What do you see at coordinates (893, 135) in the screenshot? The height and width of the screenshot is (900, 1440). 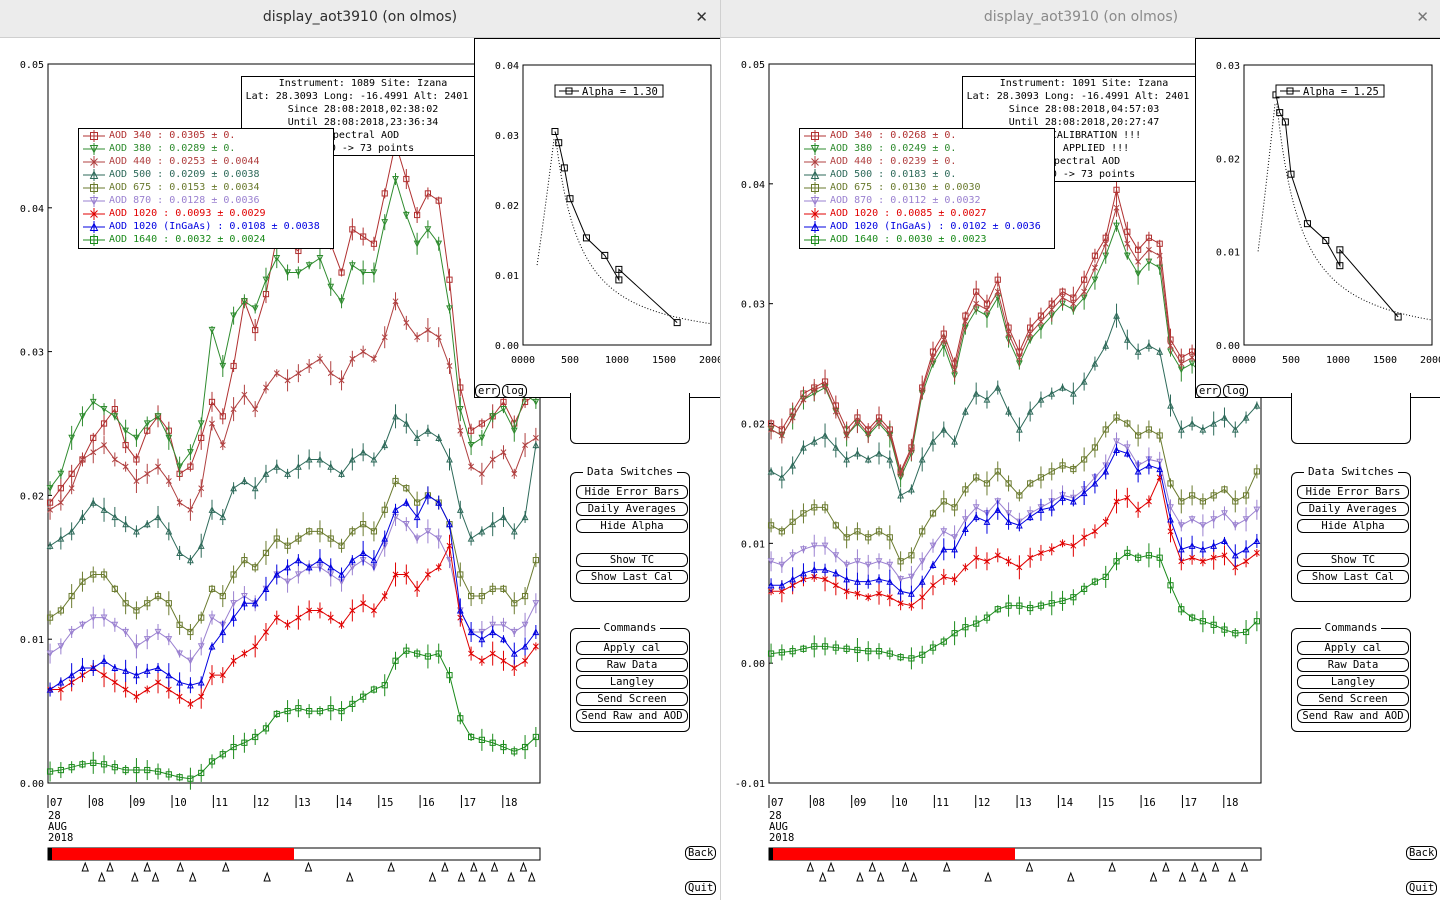 I see `legend-label: AOD 340 : 0.0268 ± 0.` at bounding box center [893, 135].